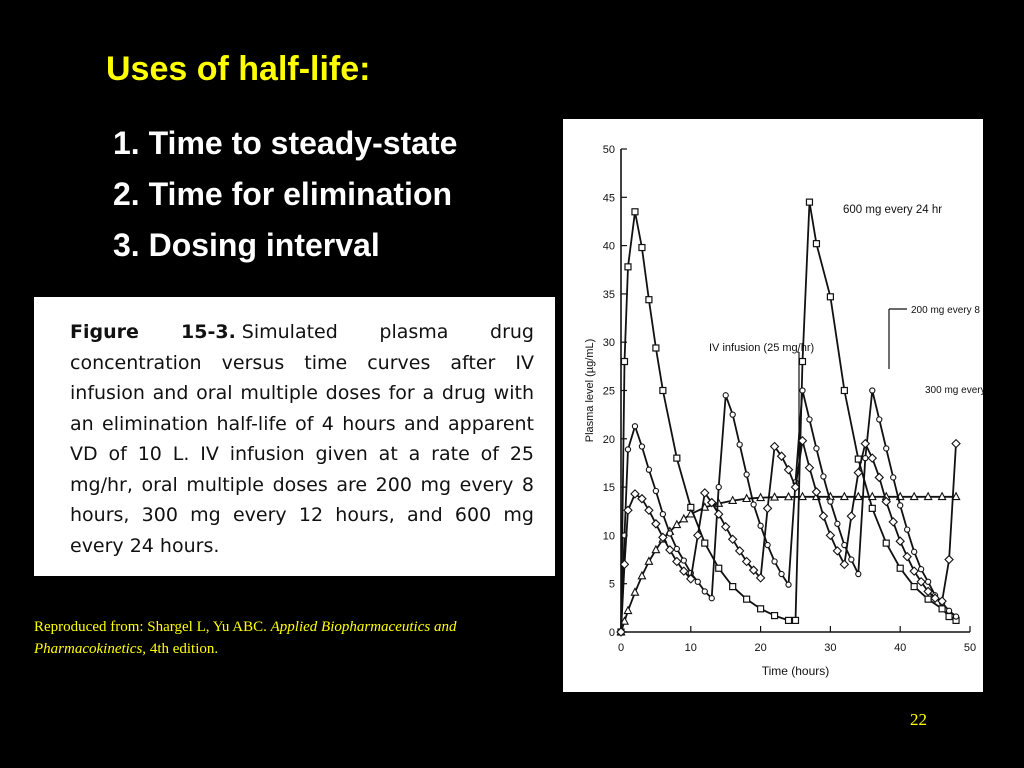 The width and height of the screenshot is (1024, 768). Describe the element at coordinates (182, 649) in the screenshot. I see `credit-suffix: 4th edition.` at that location.